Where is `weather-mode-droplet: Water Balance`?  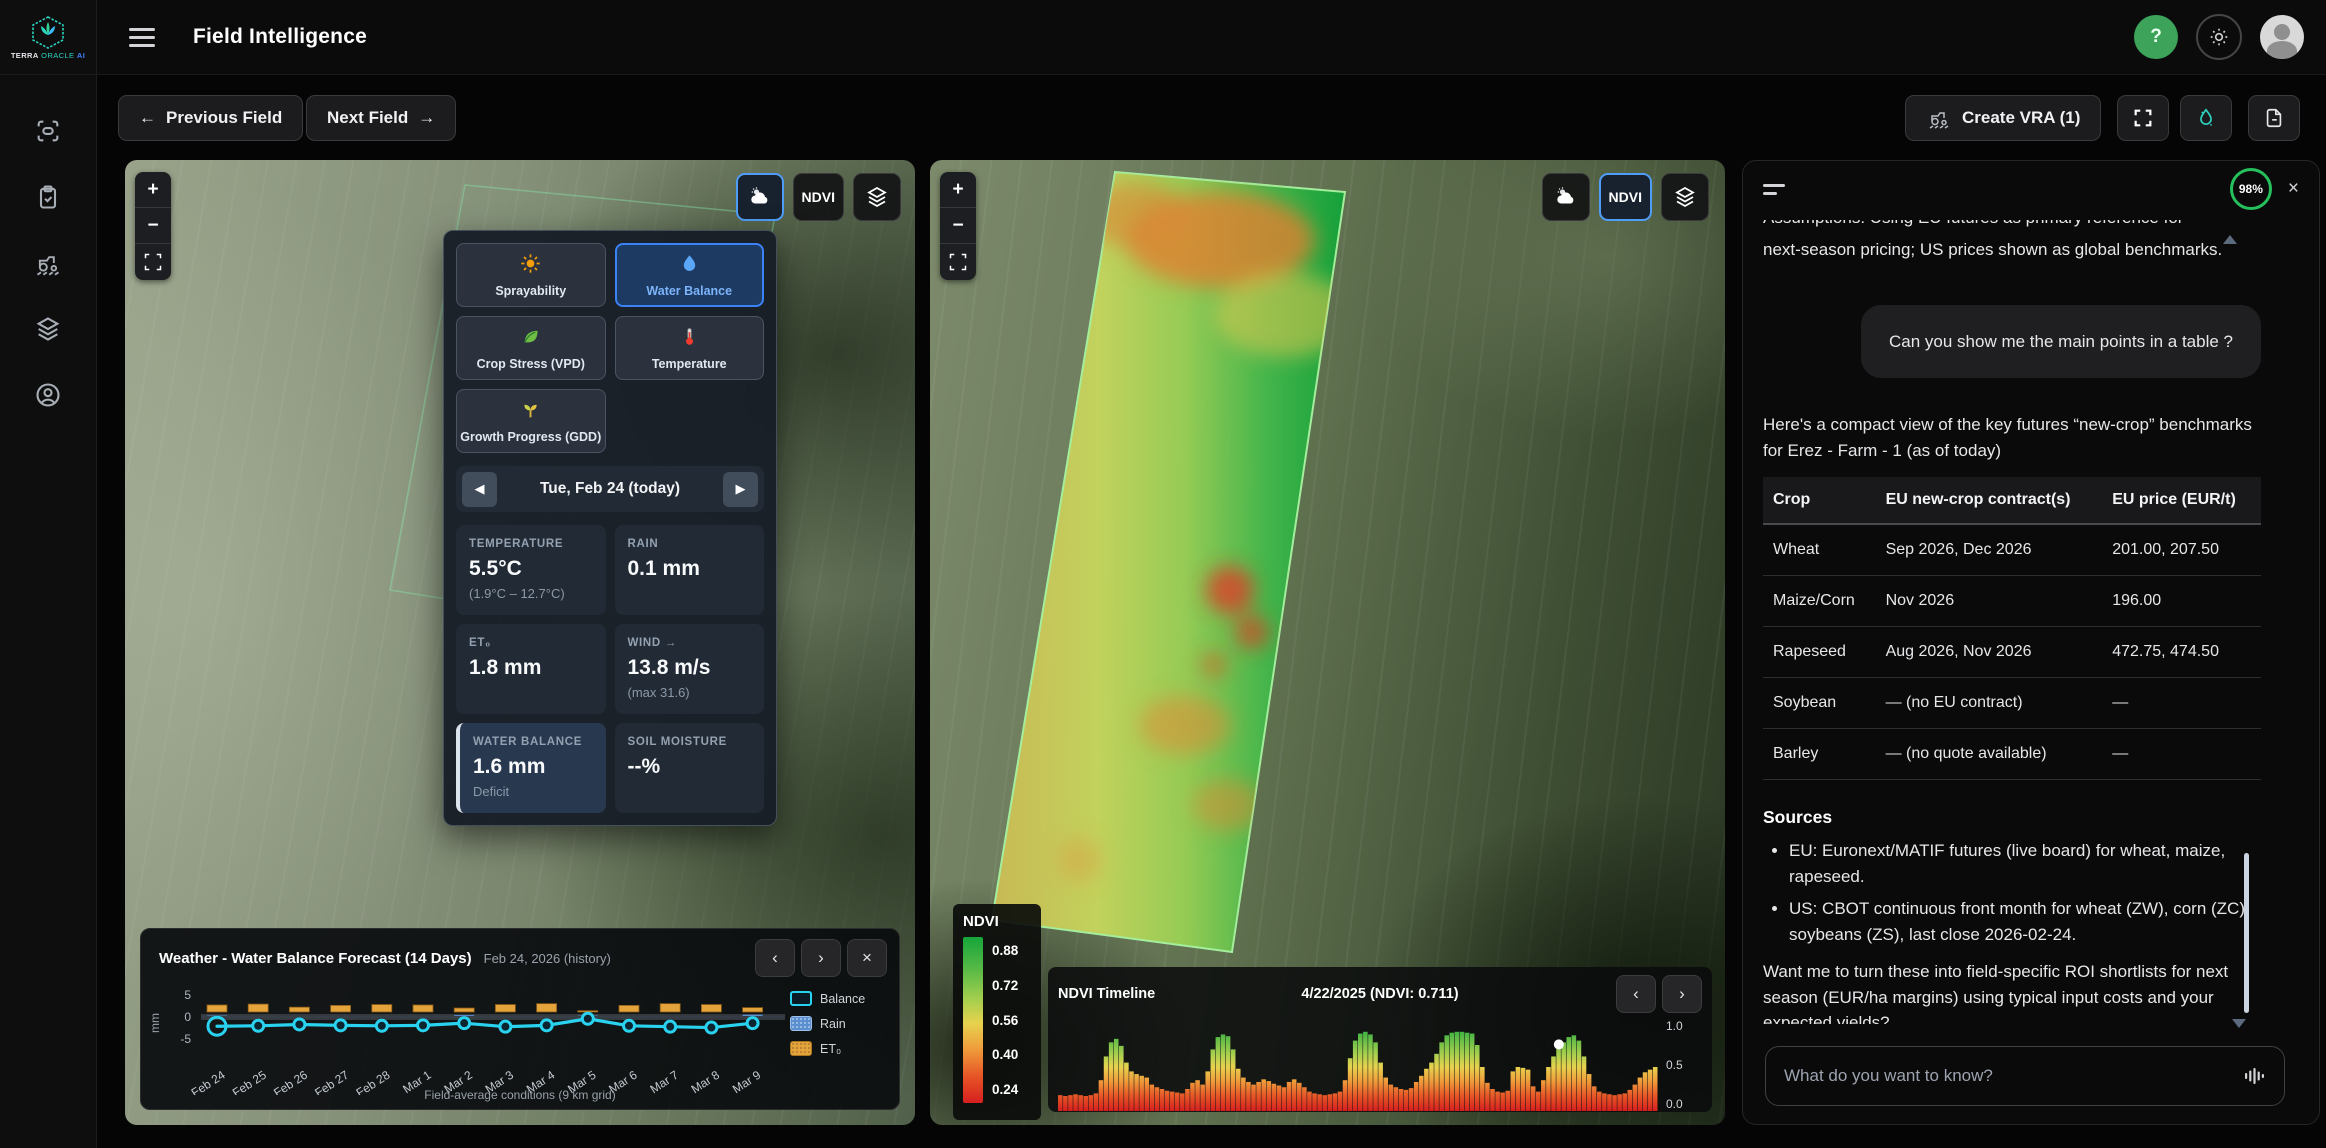 weather-mode-droplet: Water Balance is located at coordinates (689, 275).